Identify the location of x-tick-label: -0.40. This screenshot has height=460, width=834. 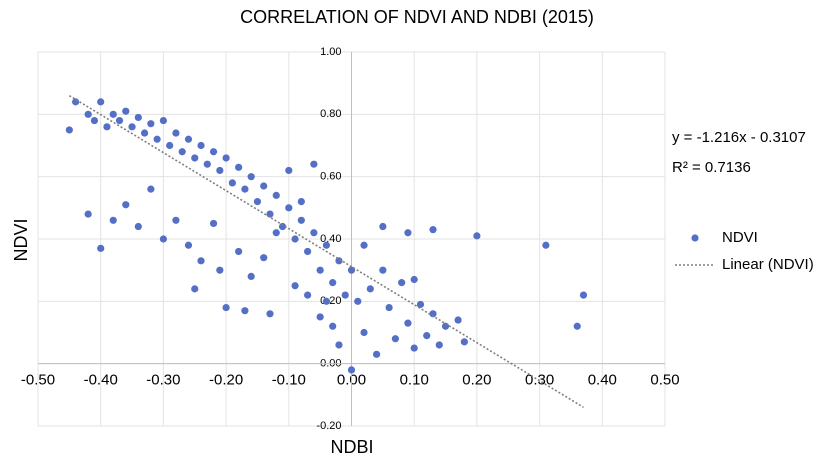
(101, 380).